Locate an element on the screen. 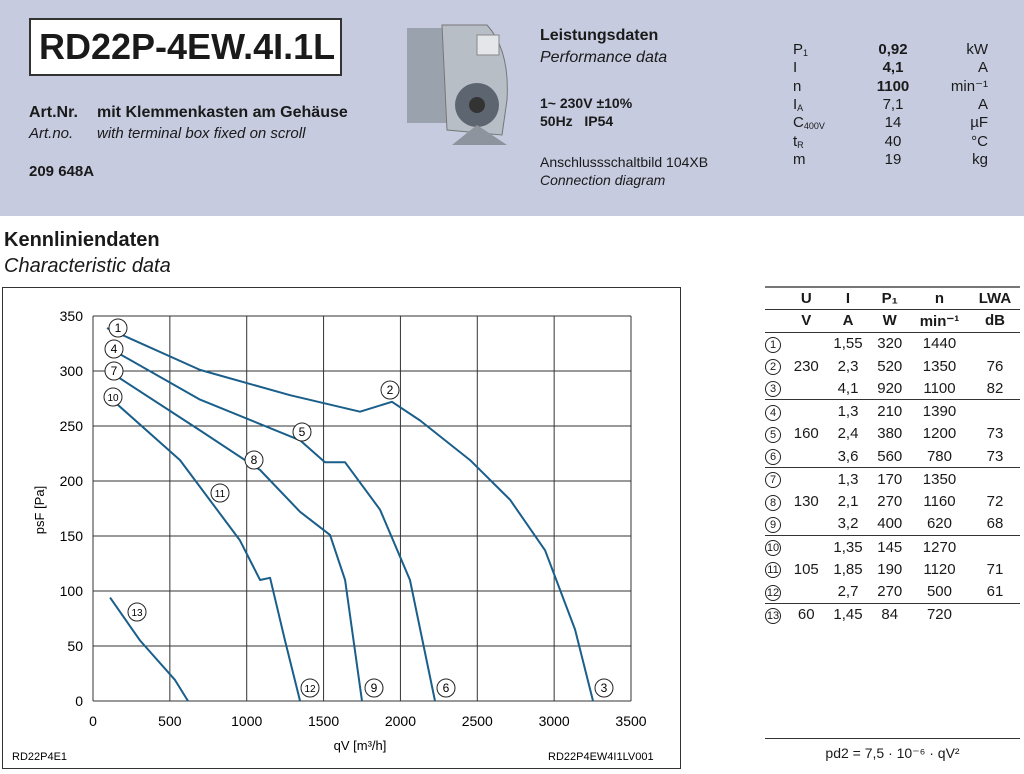 The width and height of the screenshot is (1024, 774). table-cell: 84 is located at coordinates (890, 615).